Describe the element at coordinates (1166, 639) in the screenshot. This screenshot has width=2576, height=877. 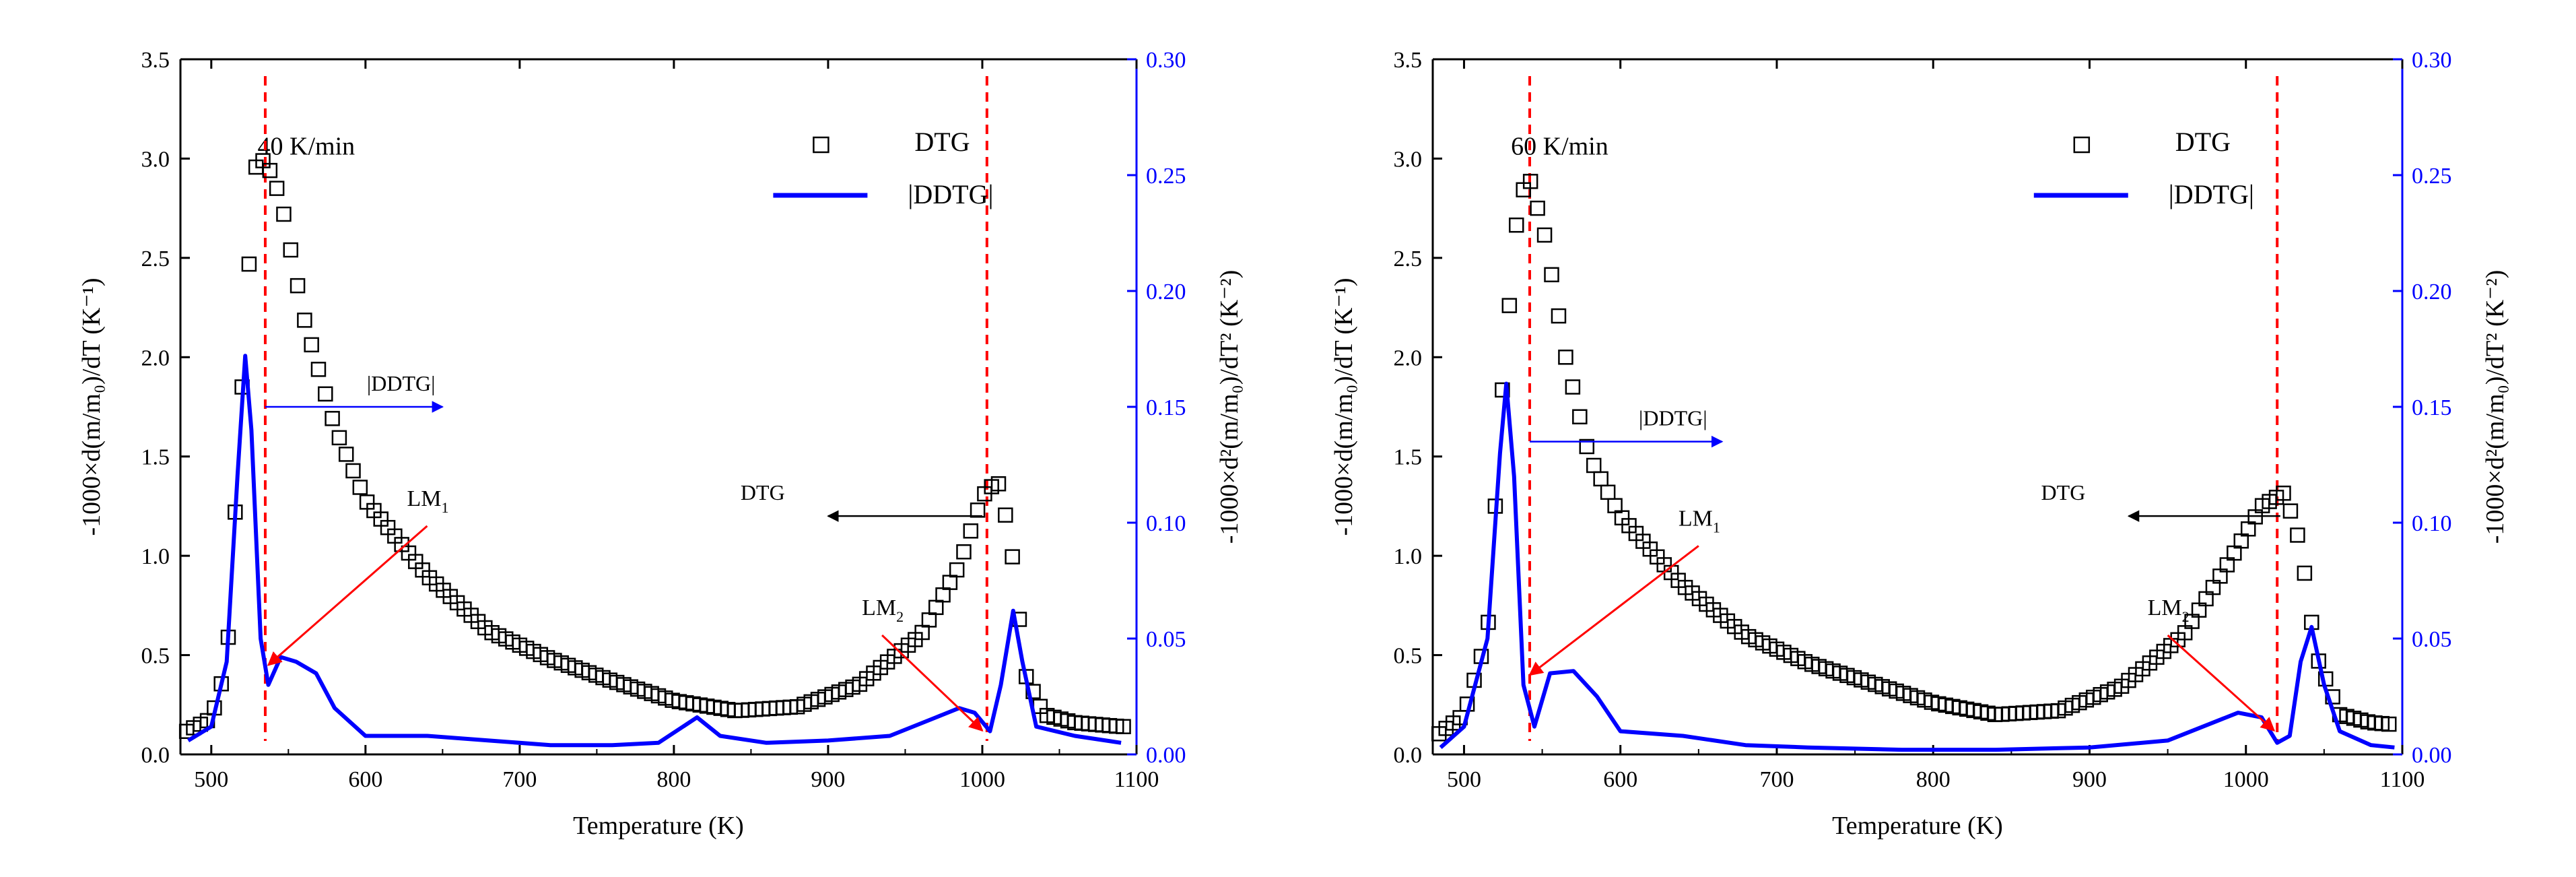
I see `y-right-tick-label: 0.05` at that location.